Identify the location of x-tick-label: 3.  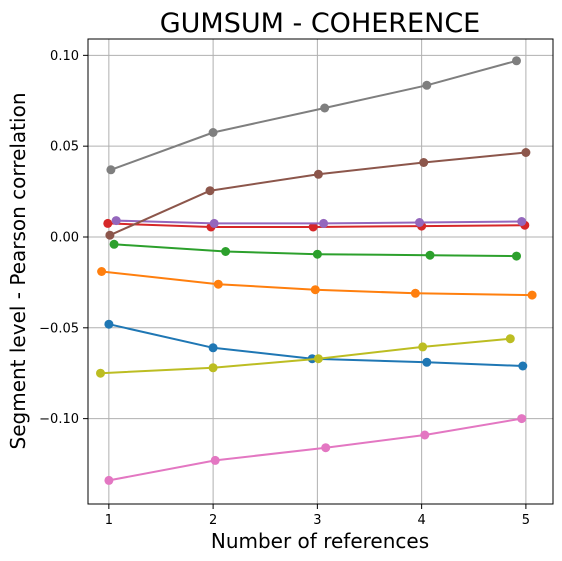
(317, 520).